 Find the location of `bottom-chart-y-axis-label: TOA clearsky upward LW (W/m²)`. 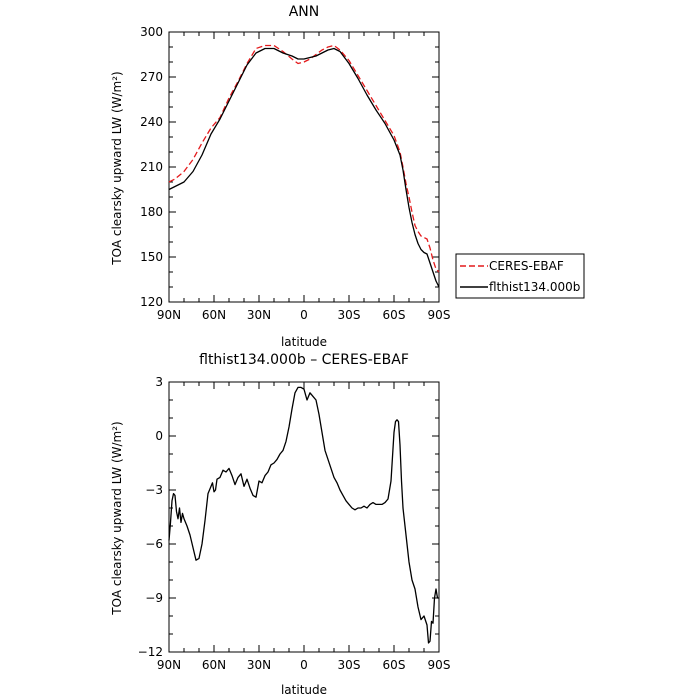

bottom-chart-y-axis-label: TOA clearsky upward LW (W/m²) is located at coordinates (117, 518).